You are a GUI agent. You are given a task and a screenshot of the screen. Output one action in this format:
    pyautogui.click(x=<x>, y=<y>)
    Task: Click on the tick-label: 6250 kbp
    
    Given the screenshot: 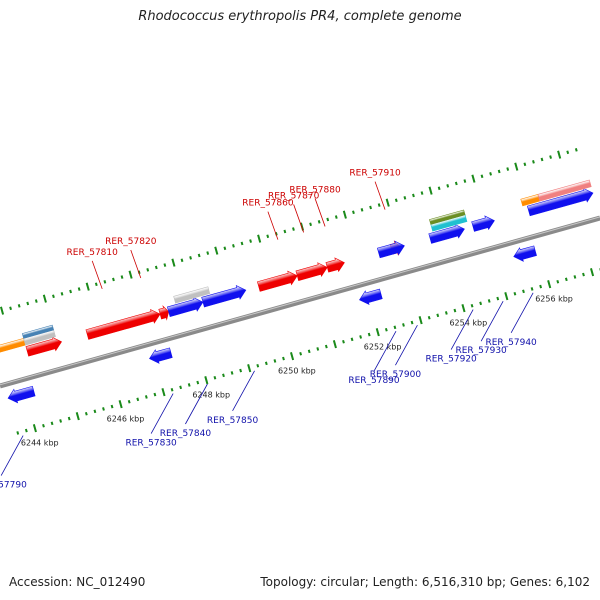 What is the action you would take?
    pyautogui.click(x=297, y=370)
    